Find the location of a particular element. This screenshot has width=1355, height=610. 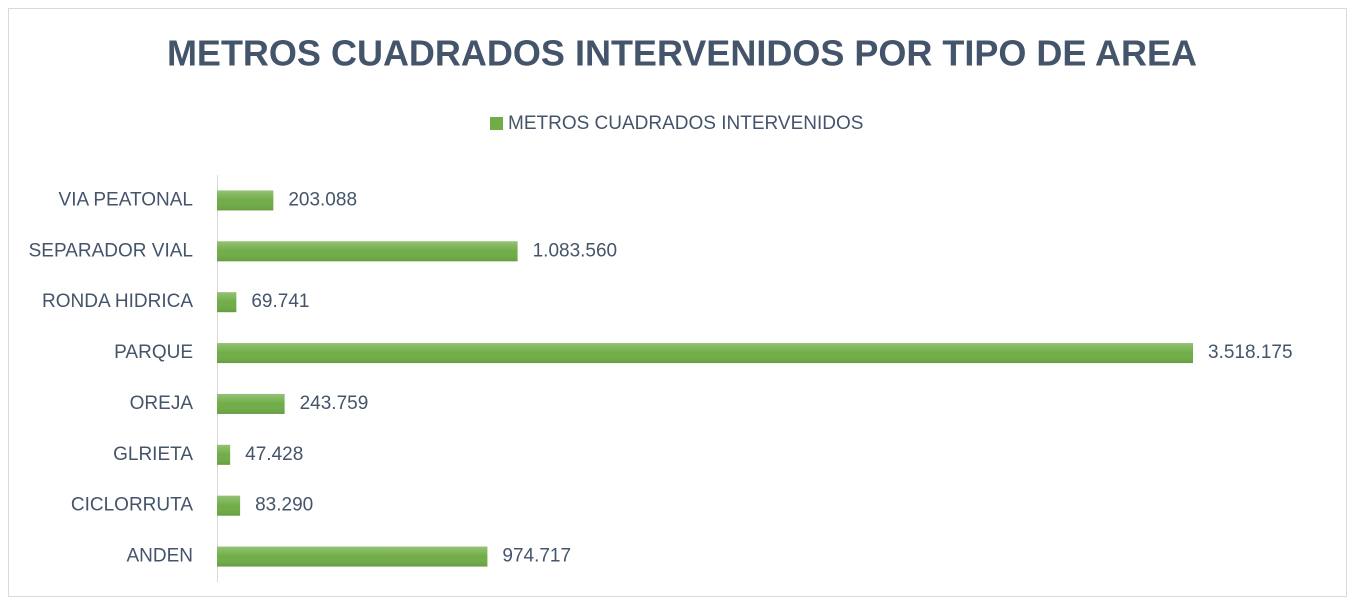

data-label: 47.428 is located at coordinates (274, 454).